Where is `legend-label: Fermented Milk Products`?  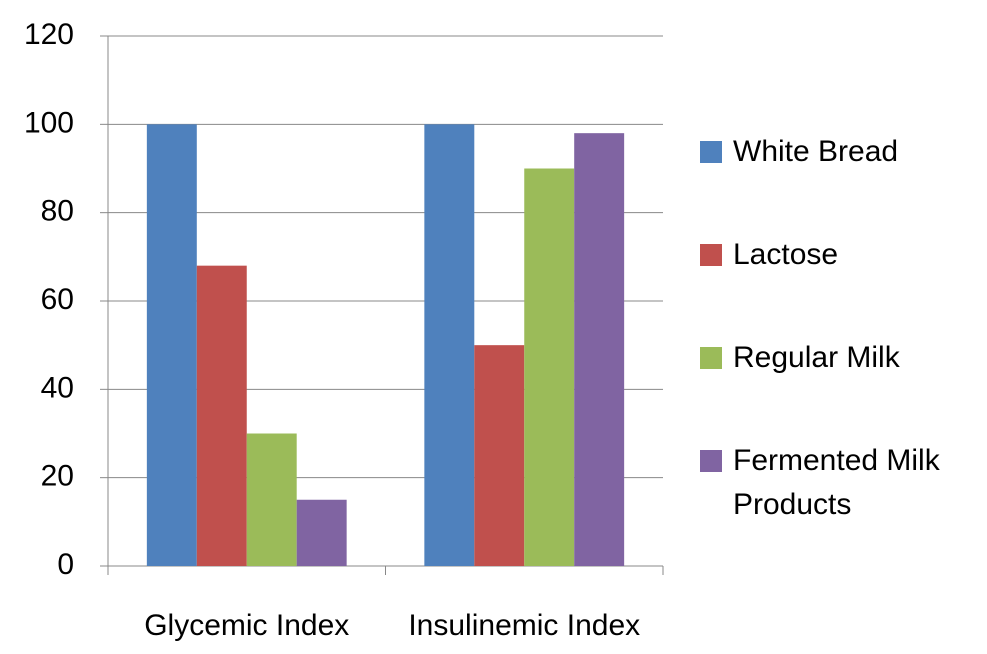
legend-label: Fermented Milk Products is located at coordinates (836, 482).